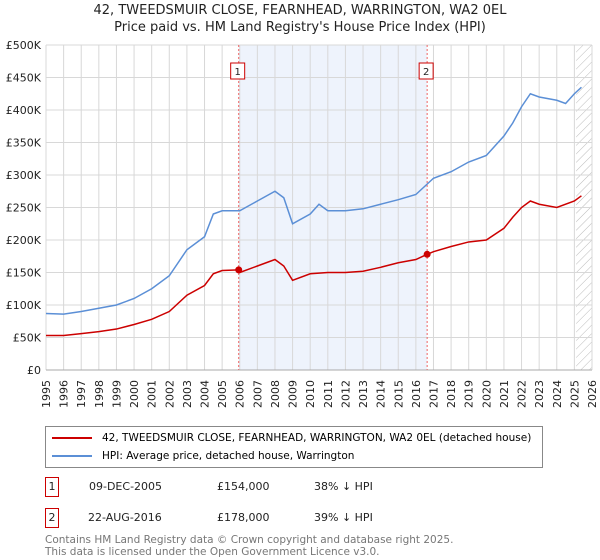  Describe the element at coordinates (381, 394) in the screenshot. I see `x-tick-label: 2014` at that location.